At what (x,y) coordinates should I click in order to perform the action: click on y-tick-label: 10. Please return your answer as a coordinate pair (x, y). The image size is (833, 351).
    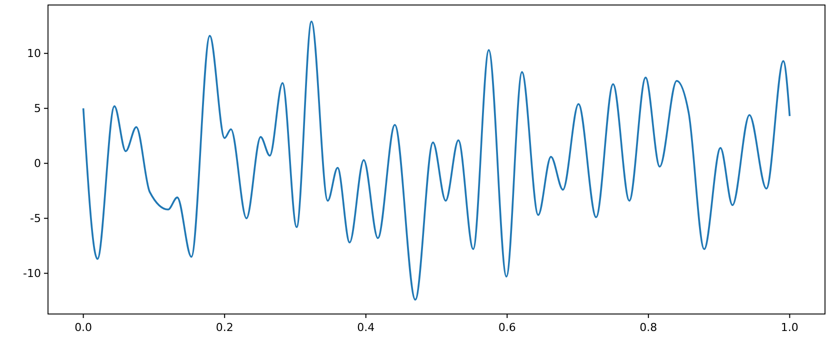
    Looking at the image, I should click on (34, 53).